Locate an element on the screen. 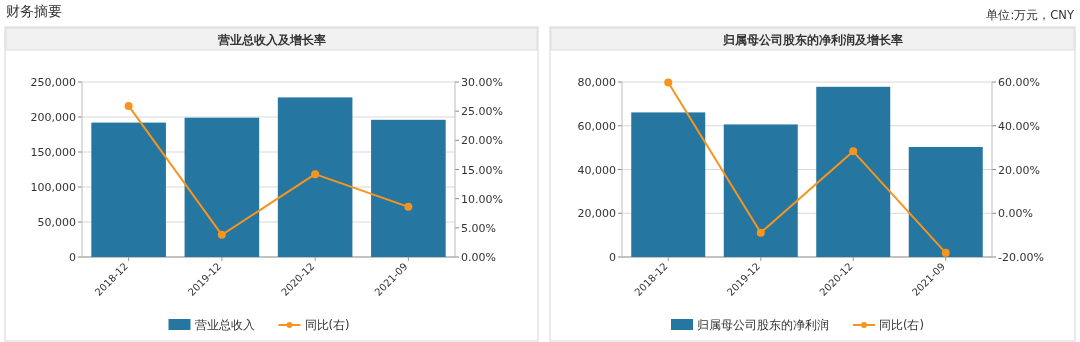 The width and height of the screenshot is (1080, 342). legend-label: 归属母公司股东的净利润 is located at coordinates (763, 325).